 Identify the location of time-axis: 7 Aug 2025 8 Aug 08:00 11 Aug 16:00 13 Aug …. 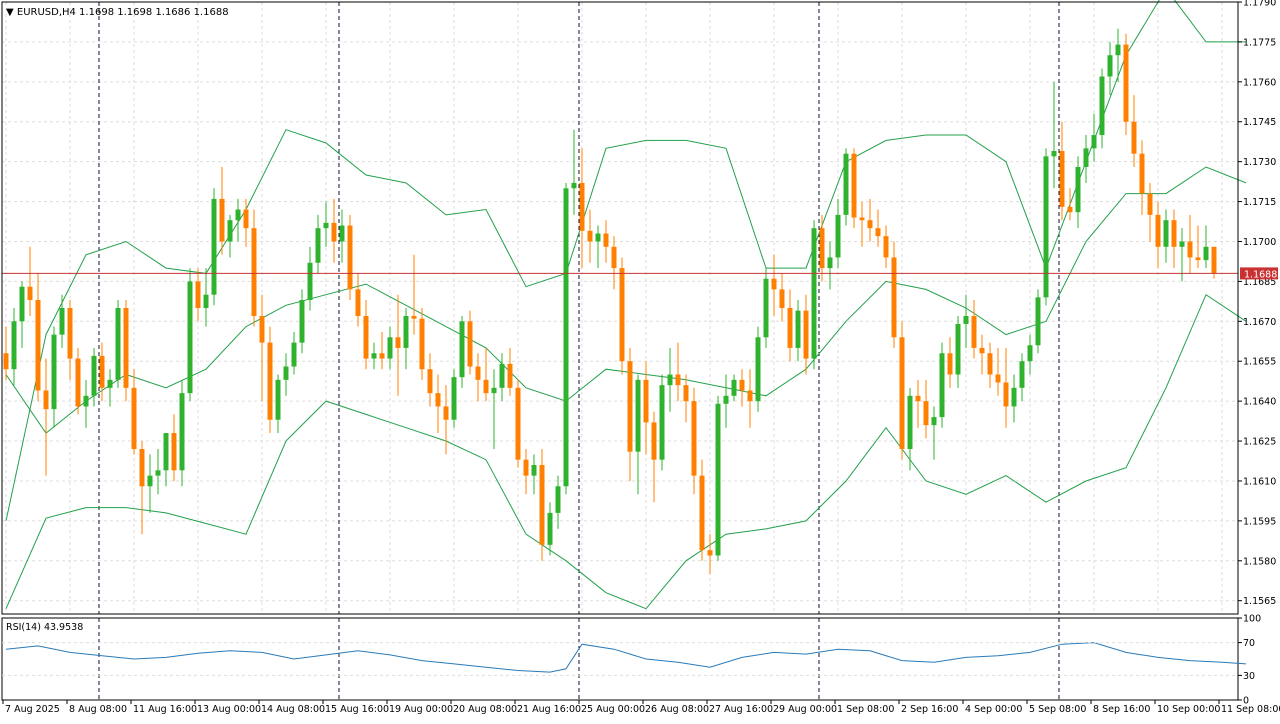
(641, 707).